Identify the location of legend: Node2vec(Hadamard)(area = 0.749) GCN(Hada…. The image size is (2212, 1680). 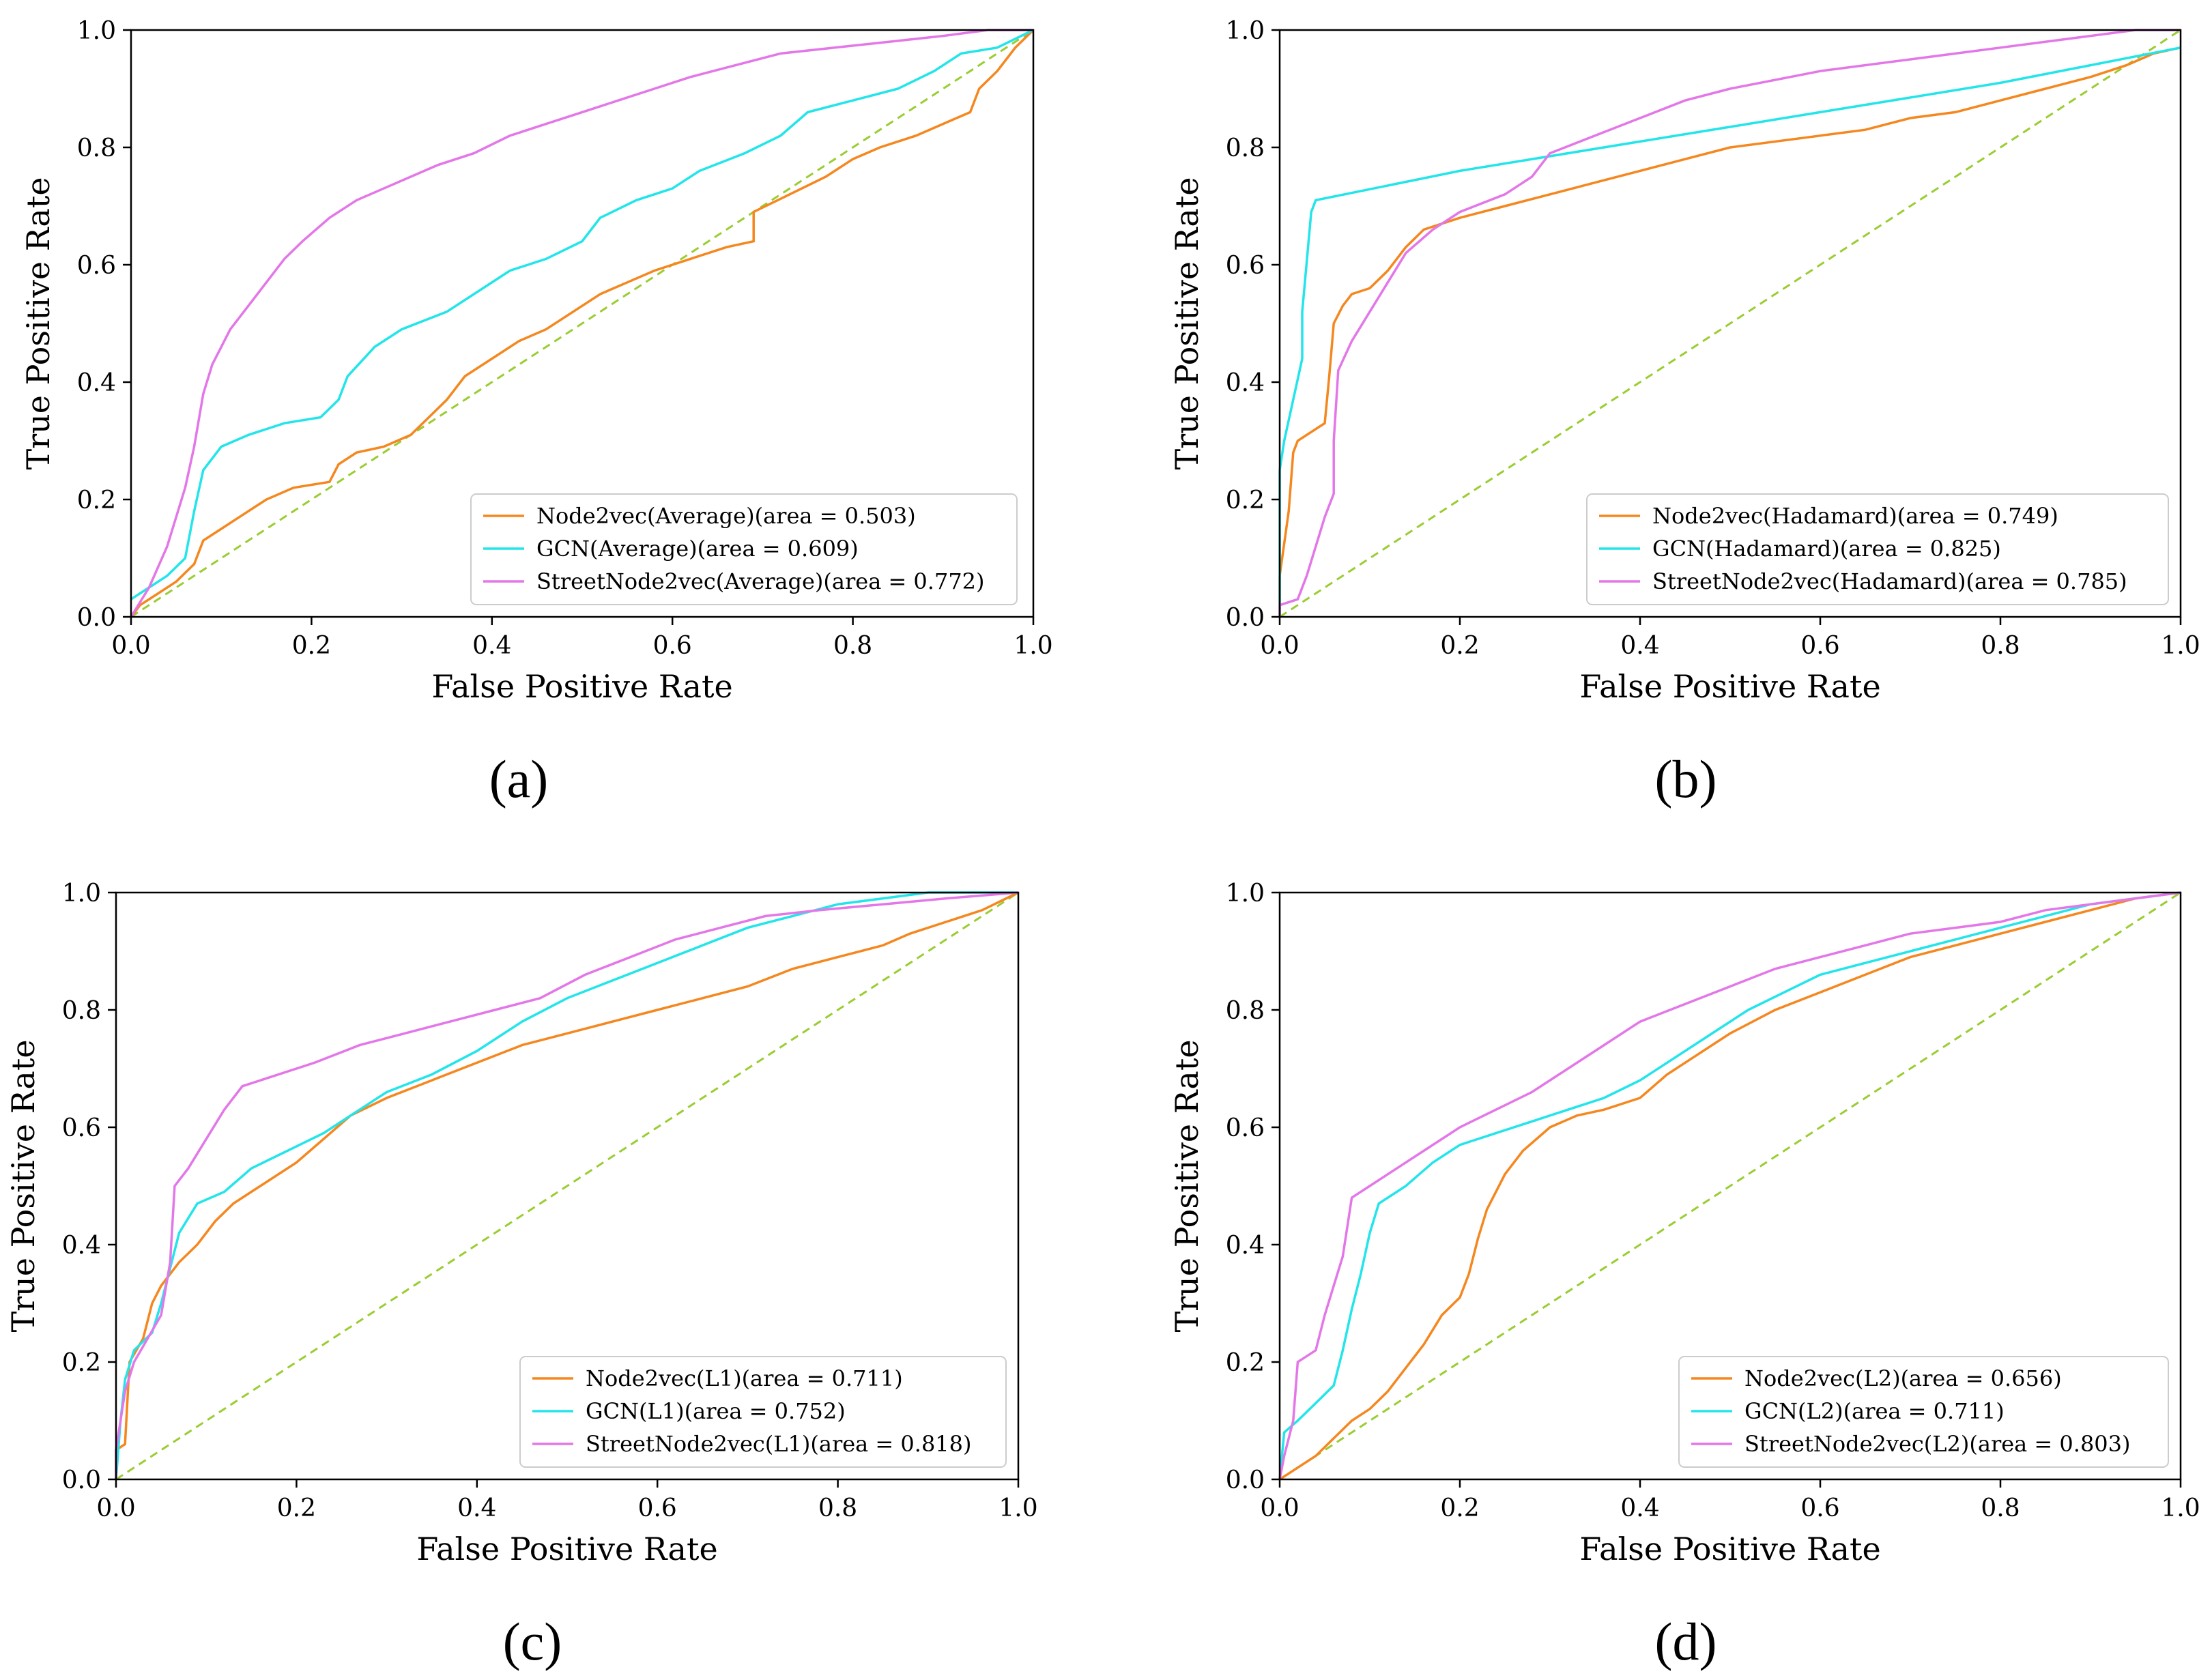
(1877, 549).